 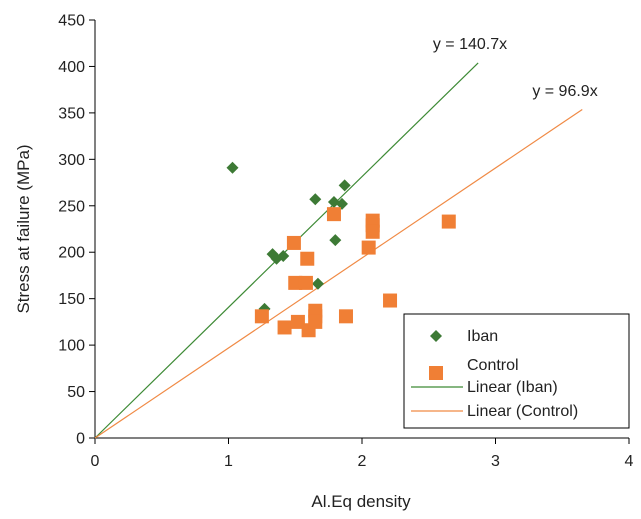 I want to click on legend: Iban Control Linear (Iban) Linear (Control), so click(x=516, y=371).